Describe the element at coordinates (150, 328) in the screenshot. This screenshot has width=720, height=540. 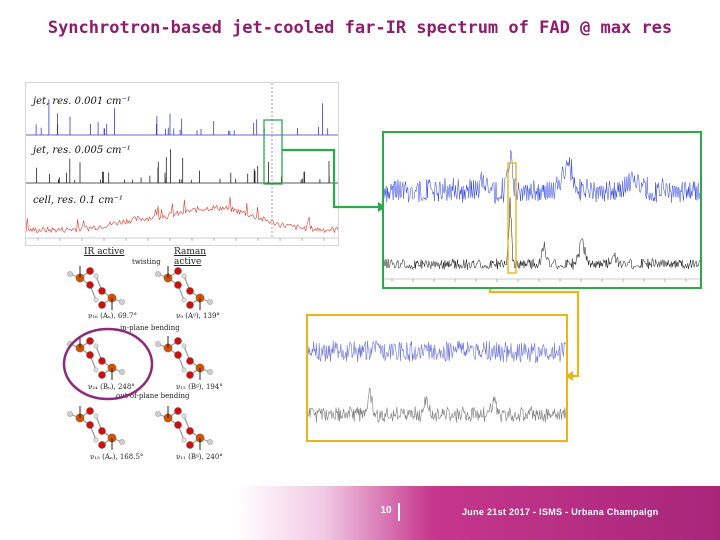
I see `section-in-plane-bending: in-plane bending` at that location.